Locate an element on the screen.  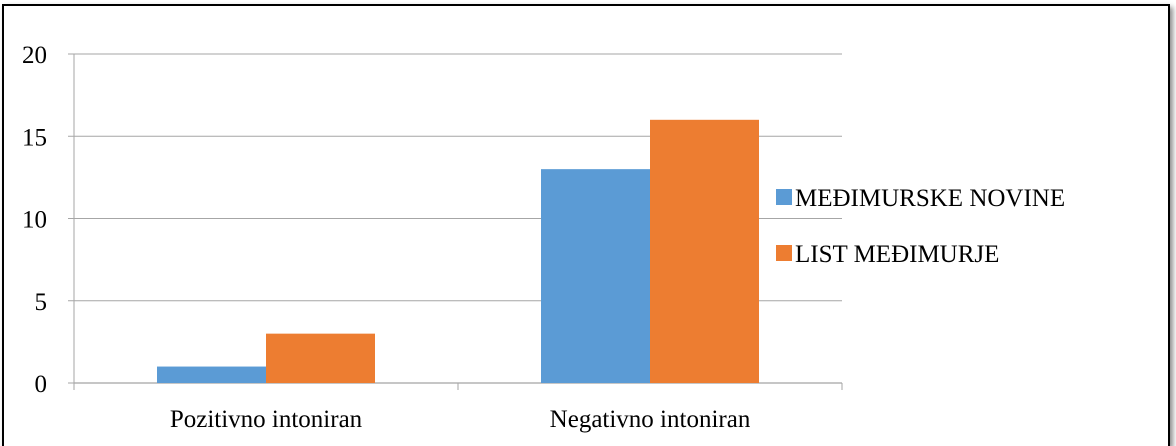
legend-label-2: LIST MEĐIMURJE is located at coordinates (897, 254).